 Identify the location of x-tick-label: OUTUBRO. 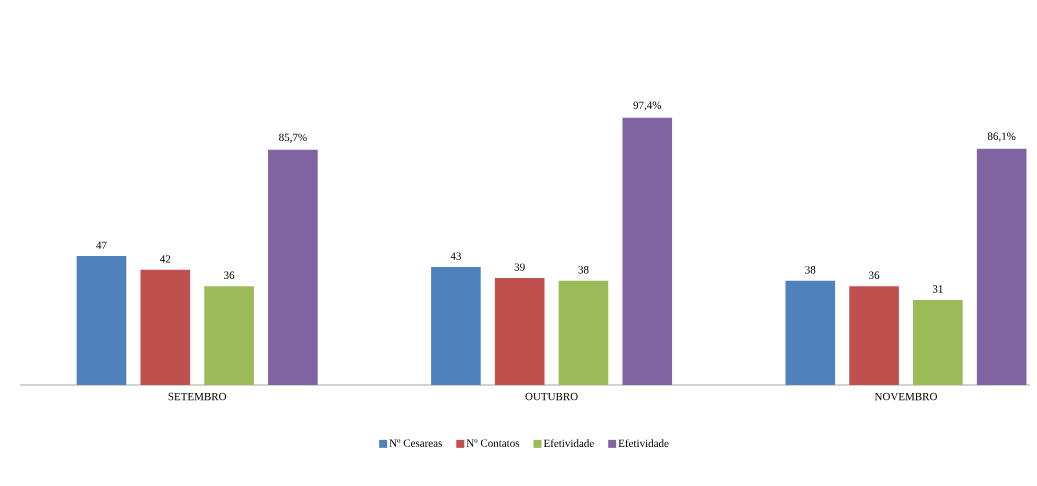
(551, 396).